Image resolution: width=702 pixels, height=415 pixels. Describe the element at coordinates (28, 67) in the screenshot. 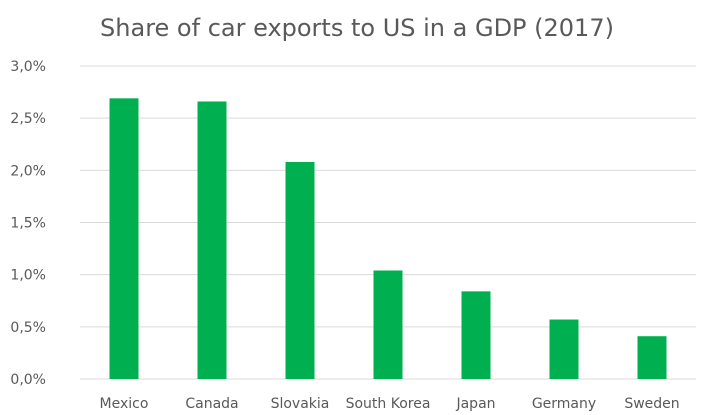

I see `y-tick-label: 3,0%` at that location.